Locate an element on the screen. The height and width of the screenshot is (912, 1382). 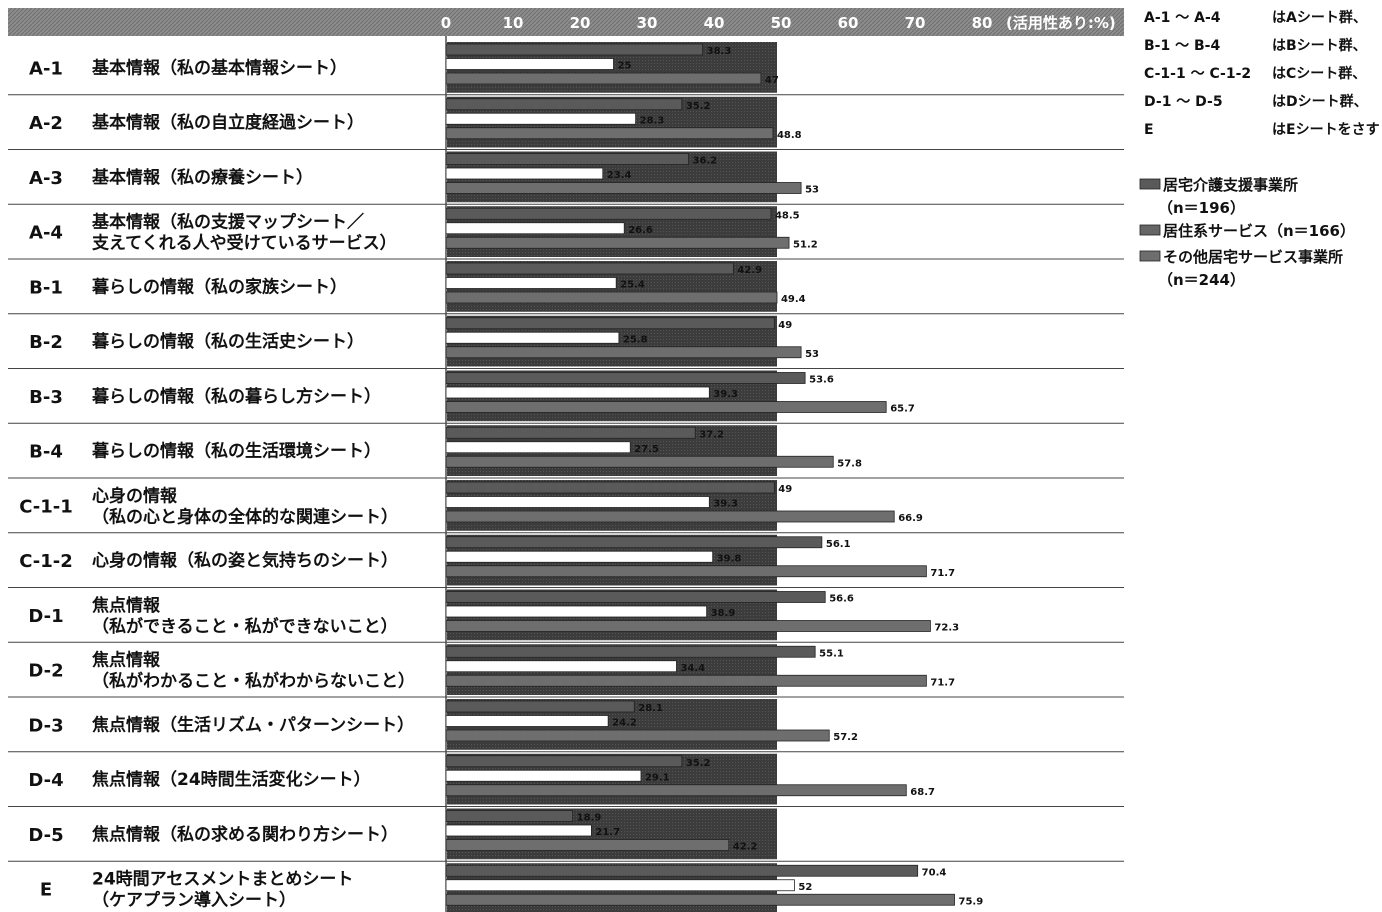
legend-n: （n＝196） is located at coordinates (1201, 208).